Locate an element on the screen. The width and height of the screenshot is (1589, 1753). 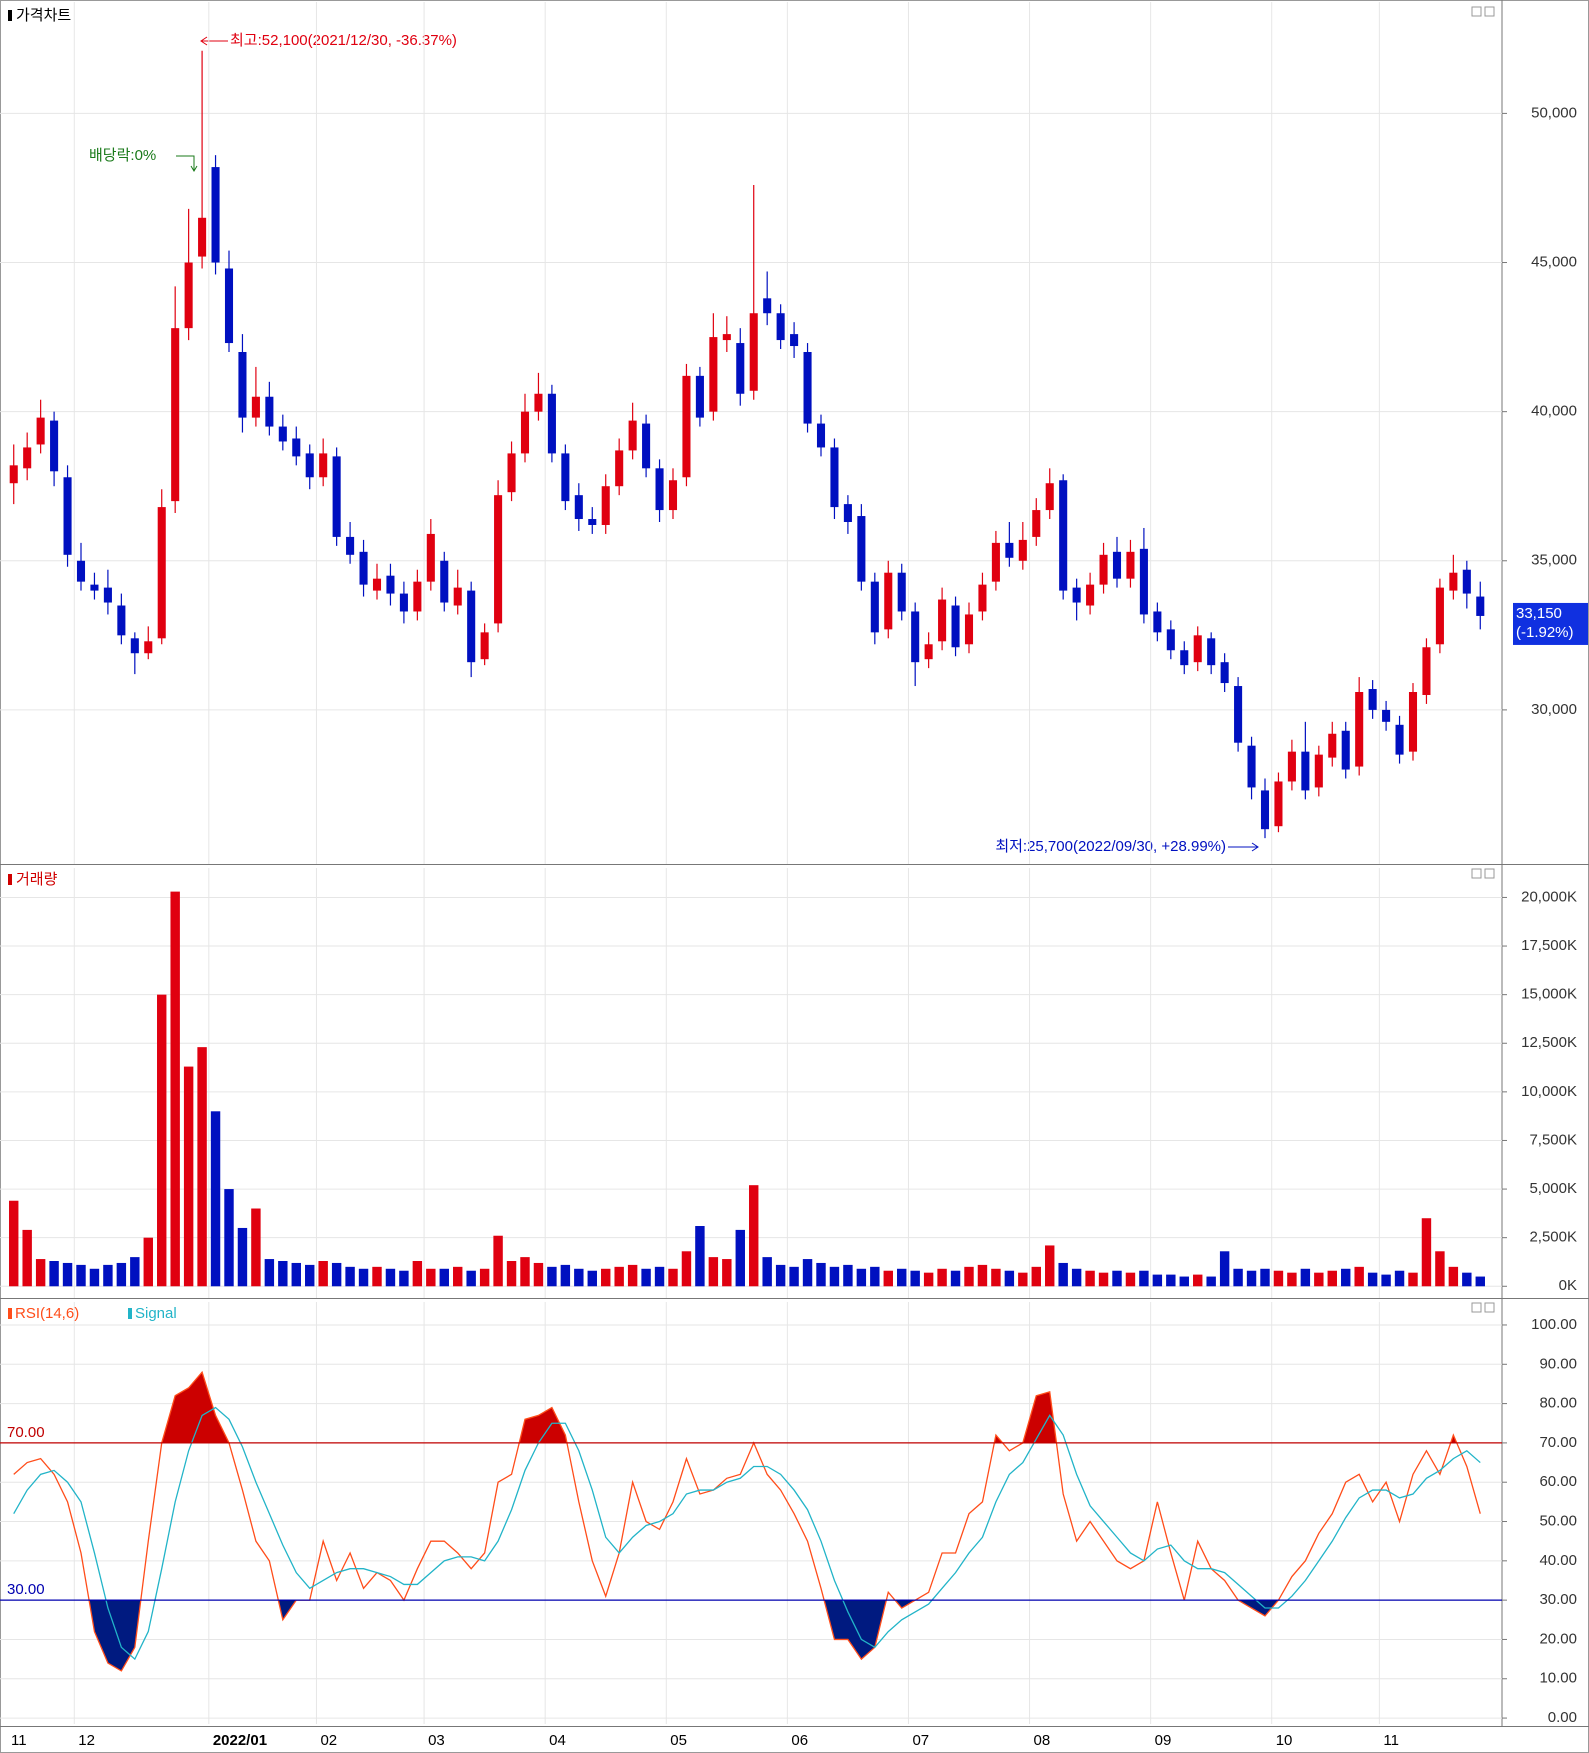
y-tick-label: 20.00 is located at coordinates (1558, 1638).